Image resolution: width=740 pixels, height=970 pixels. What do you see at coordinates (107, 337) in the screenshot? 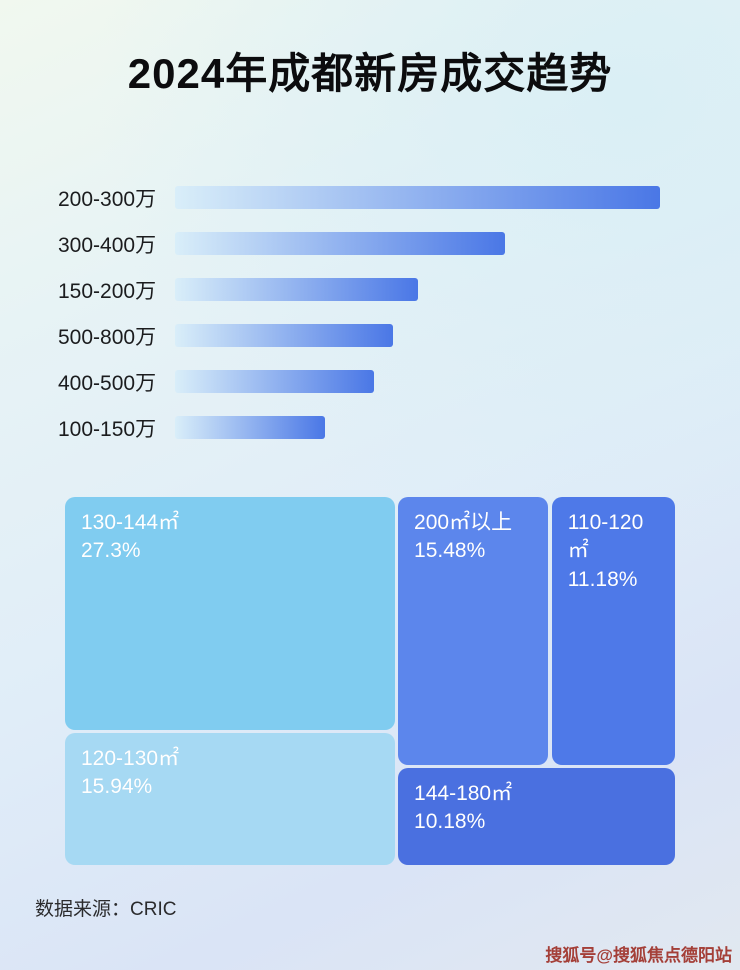
I see `bar-category-label: 500-800万` at bounding box center [107, 337].